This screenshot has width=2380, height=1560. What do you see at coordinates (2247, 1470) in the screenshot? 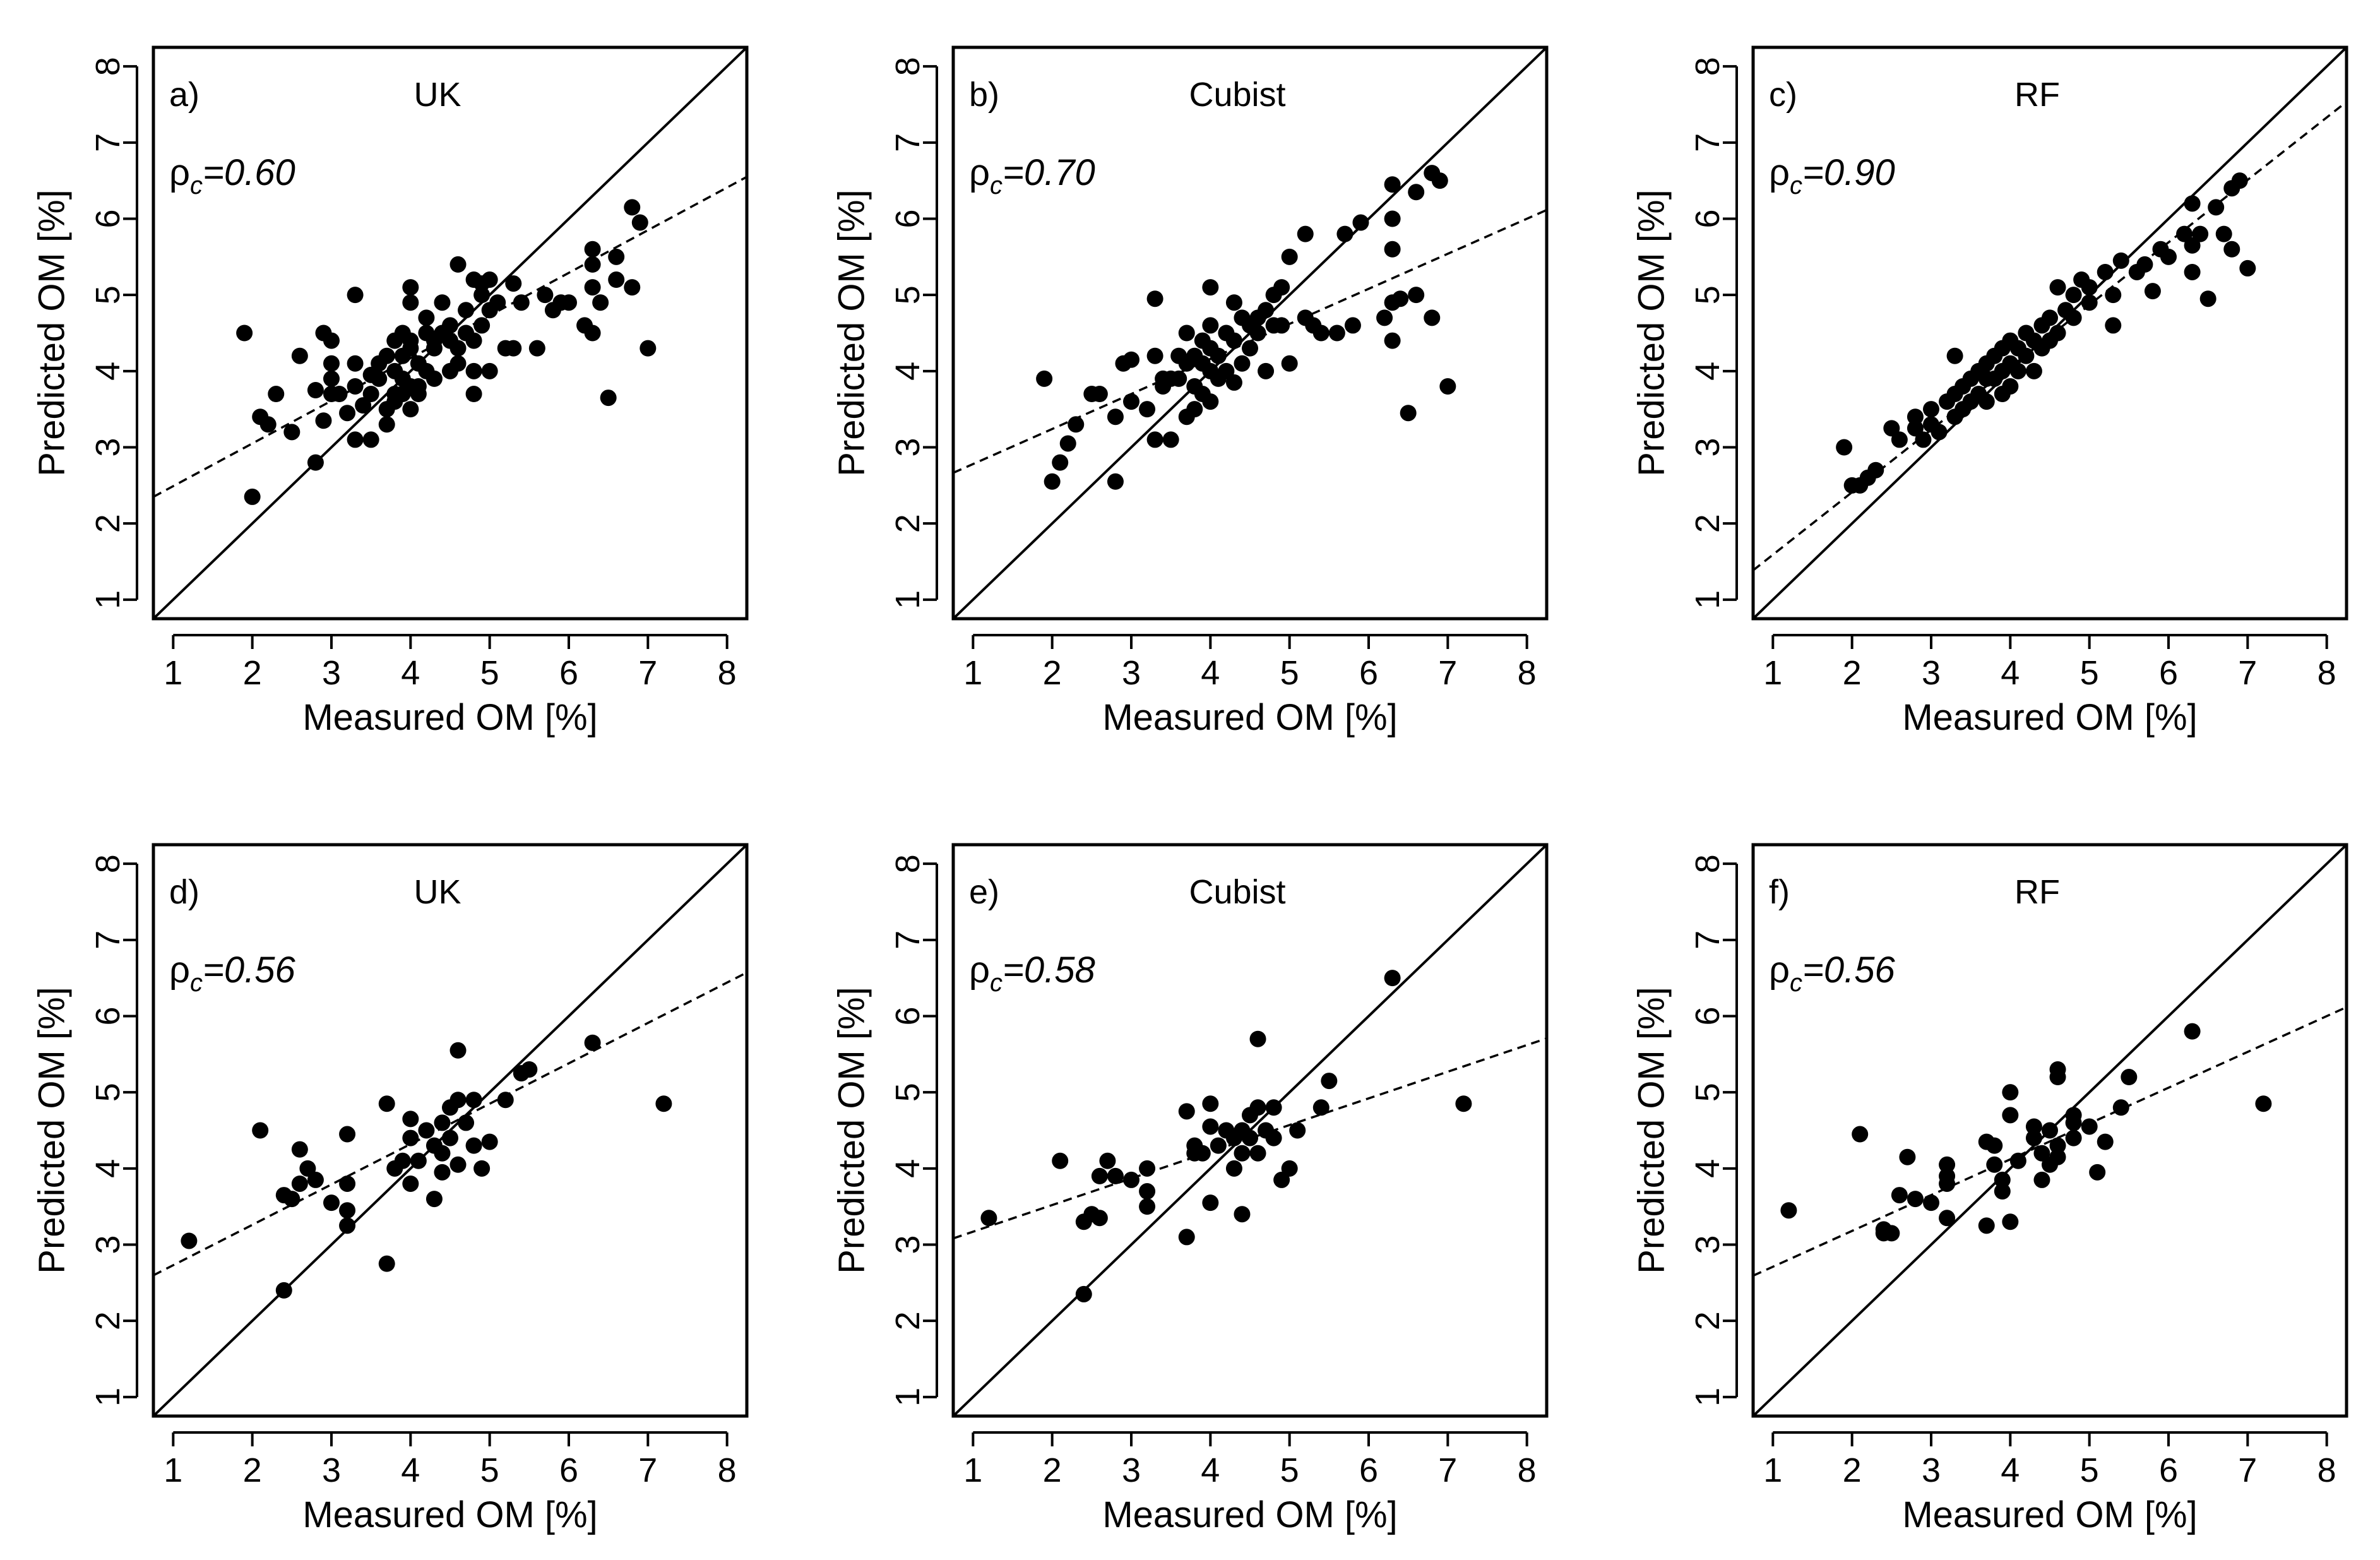
I see `x-tick-label: 7` at bounding box center [2247, 1470].